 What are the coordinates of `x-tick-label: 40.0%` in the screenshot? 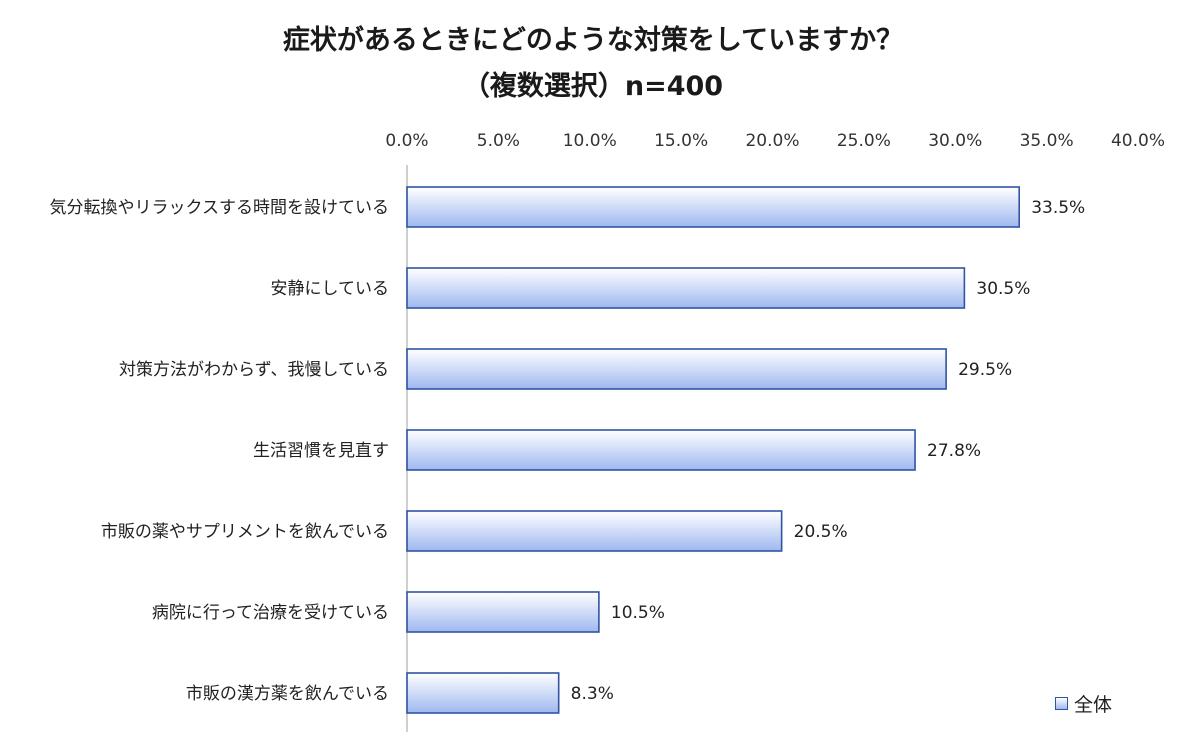 It's located at (1138, 141).